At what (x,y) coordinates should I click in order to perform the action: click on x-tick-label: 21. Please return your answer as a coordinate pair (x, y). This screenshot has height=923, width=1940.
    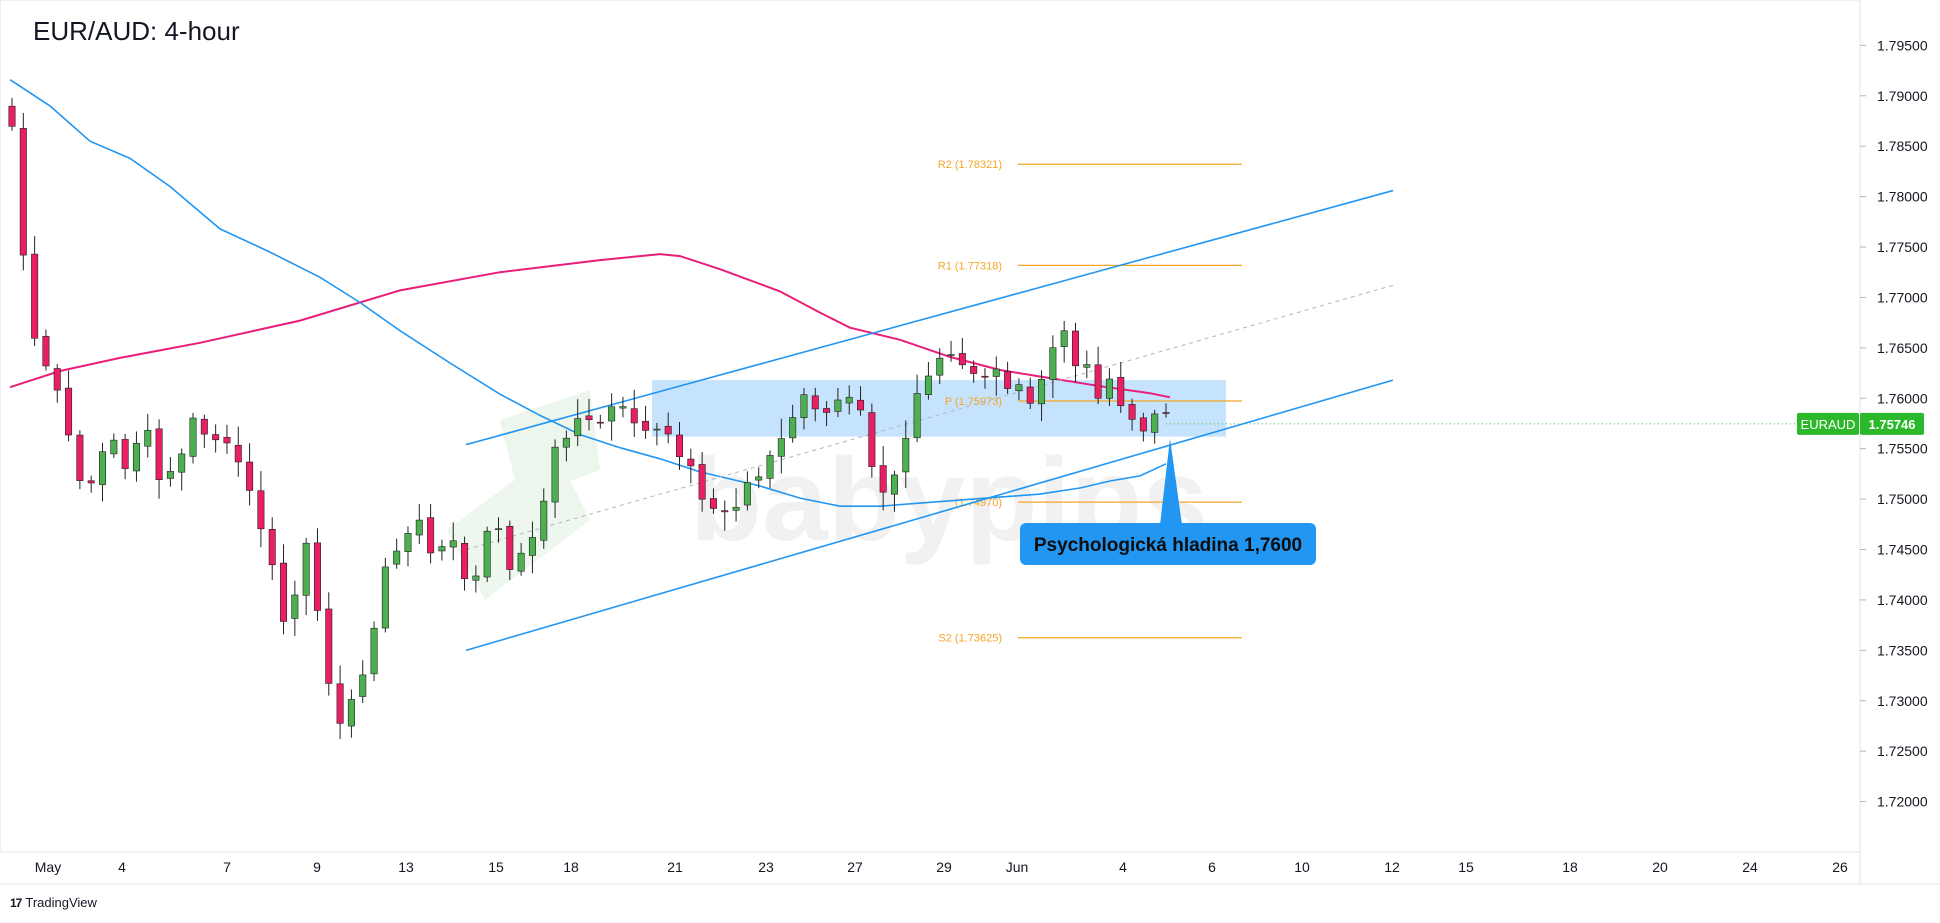
    Looking at the image, I should click on (675, 867).